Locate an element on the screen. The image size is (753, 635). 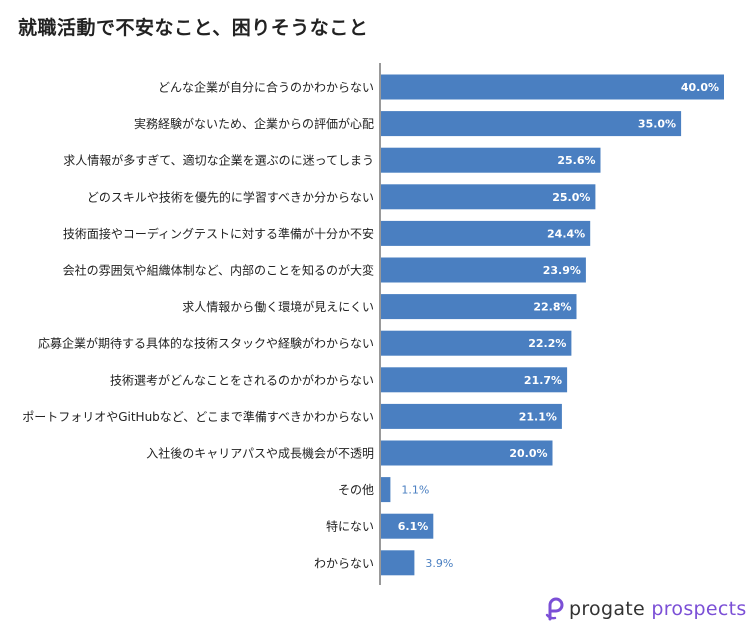
data-label: 24.4% is located at coordinates (566, 233).